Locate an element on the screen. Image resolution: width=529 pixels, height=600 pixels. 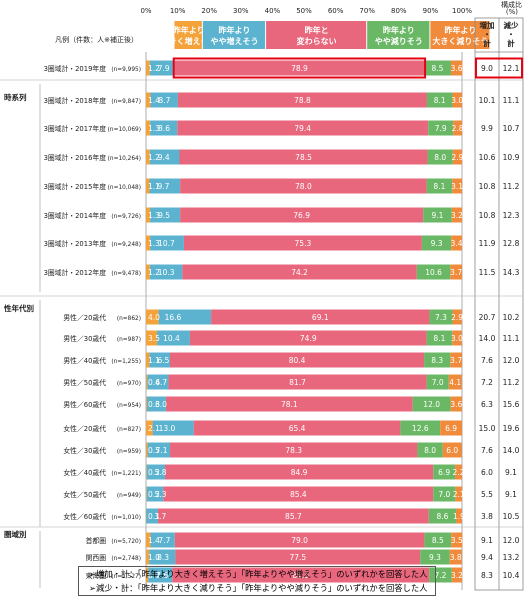
row-label: 首都圏 is located at coordinates (96, 540).